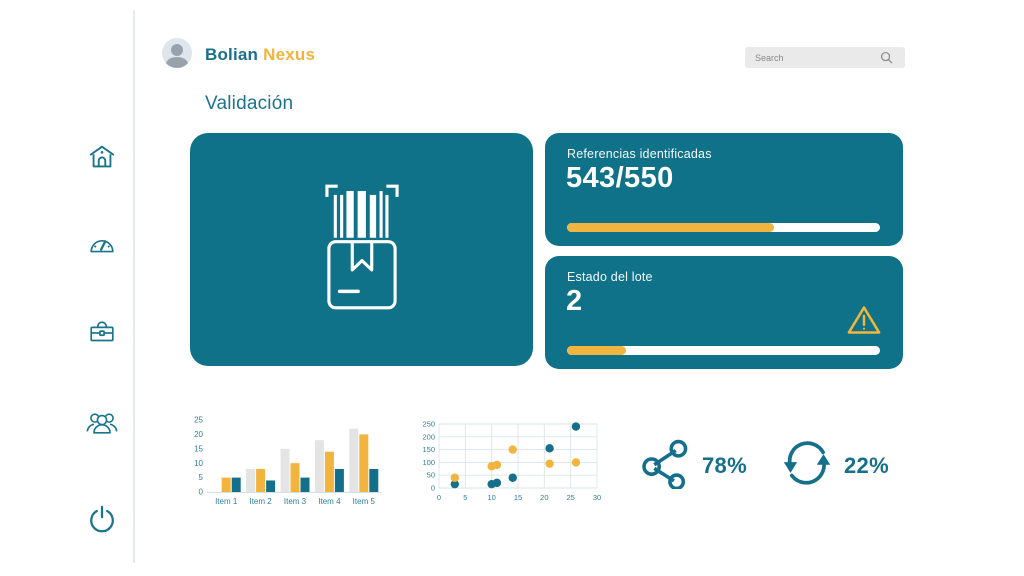 The width and height of the screenshot is (1024, 576). I want to click on avatar-head, so click(177, 50).